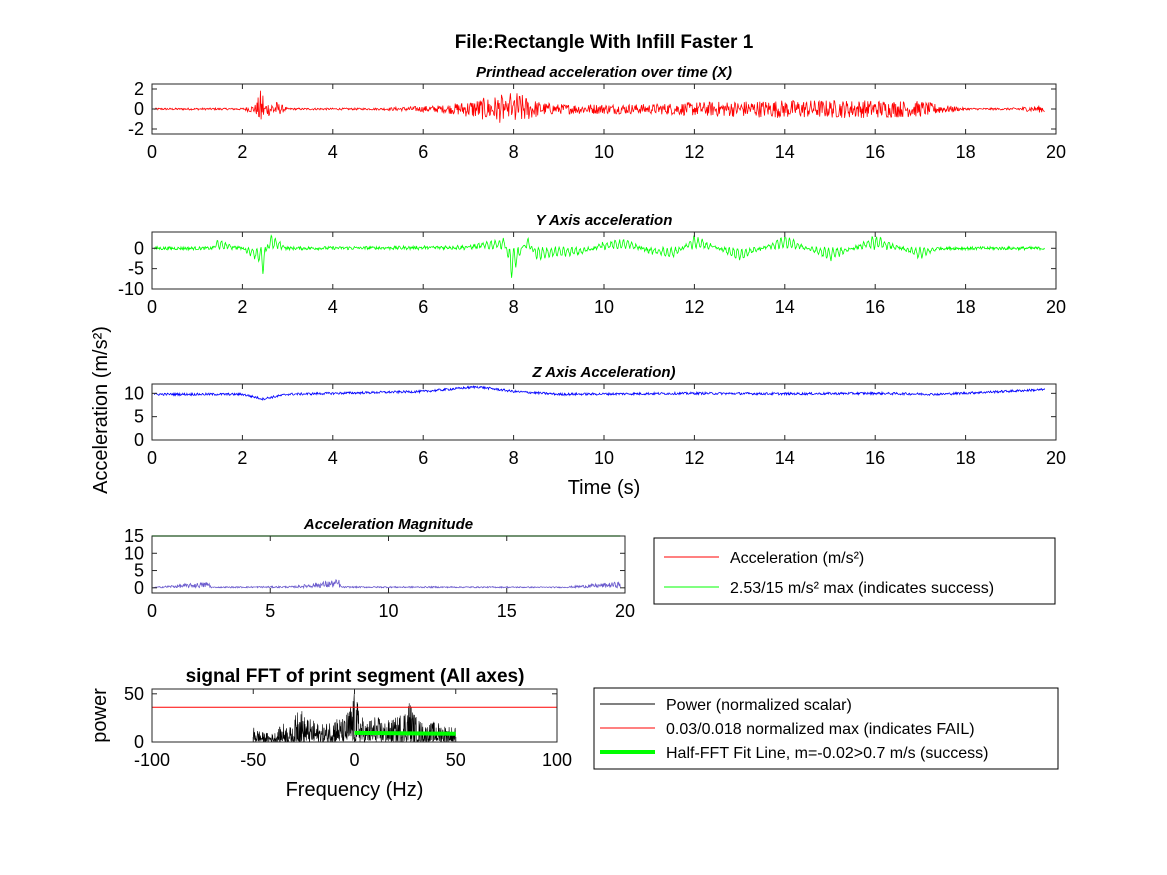  I want to click on shared-y-axis-label: Acceleration (m/s²), so click(101, 410).